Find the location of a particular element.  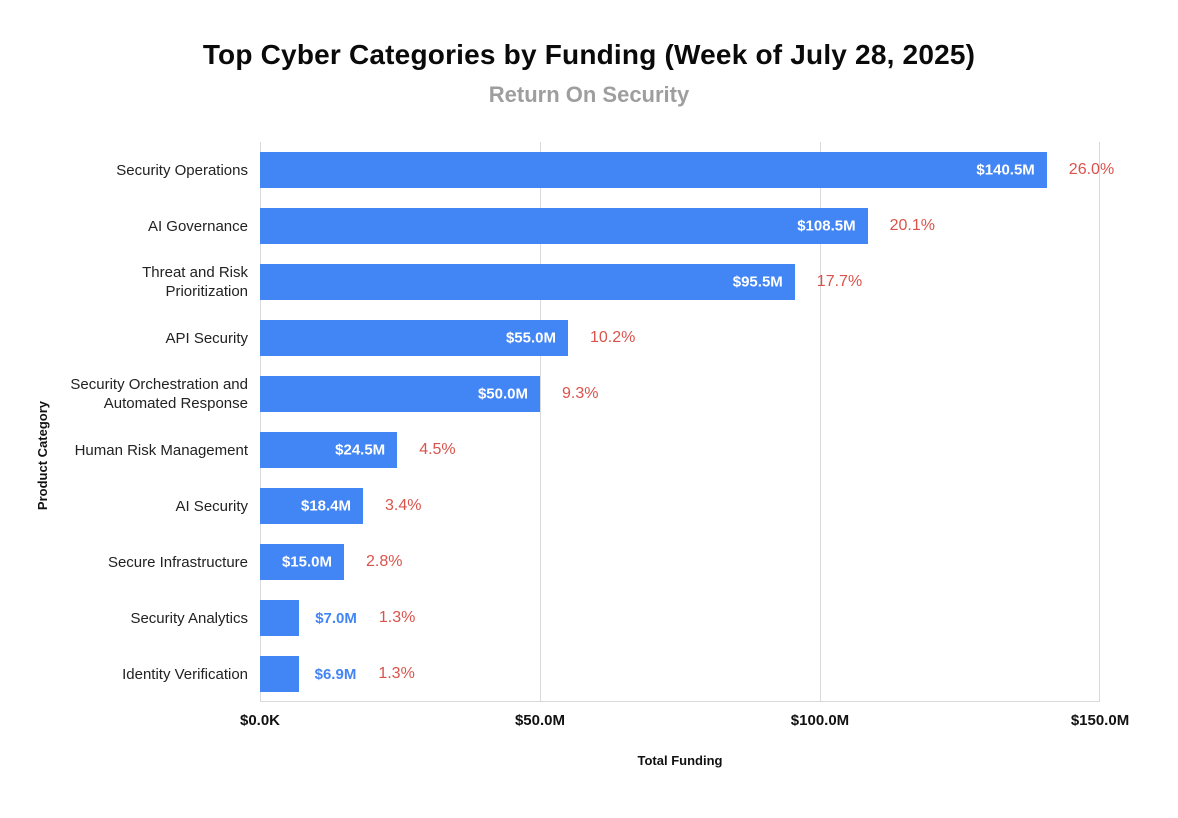

x-tick-label: $0.0K is located at coordinates (260, 720).